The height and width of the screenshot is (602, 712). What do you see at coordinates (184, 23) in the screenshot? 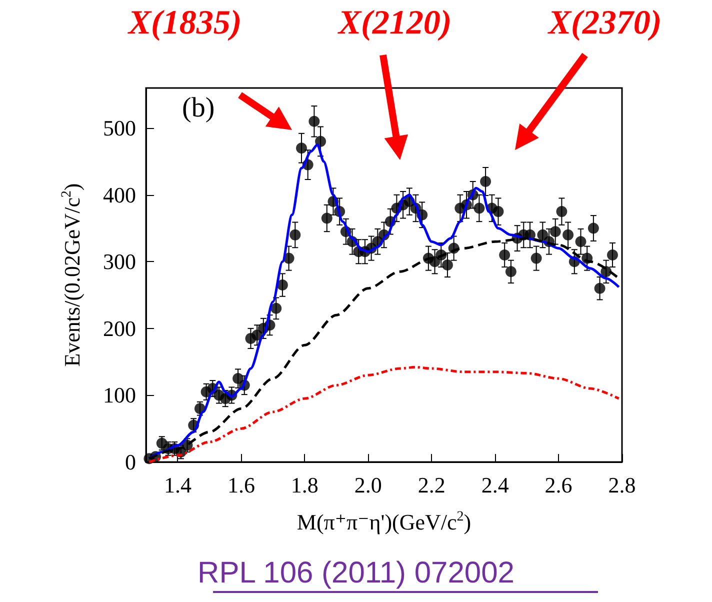
I see `text: X(1835)` at bounding box center [184, 23].